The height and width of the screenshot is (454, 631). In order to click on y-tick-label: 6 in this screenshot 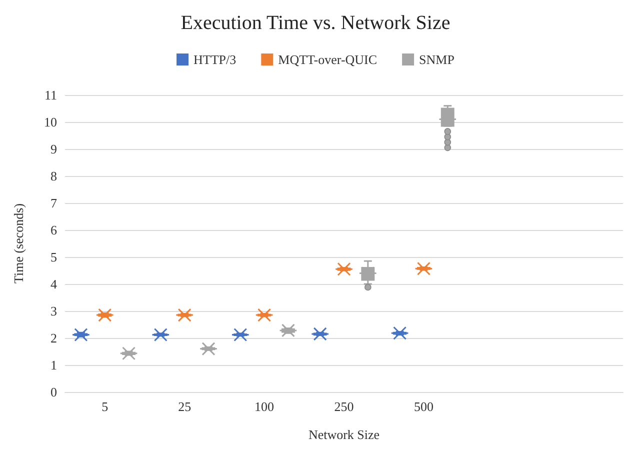, I will do `click(54, 230)`.